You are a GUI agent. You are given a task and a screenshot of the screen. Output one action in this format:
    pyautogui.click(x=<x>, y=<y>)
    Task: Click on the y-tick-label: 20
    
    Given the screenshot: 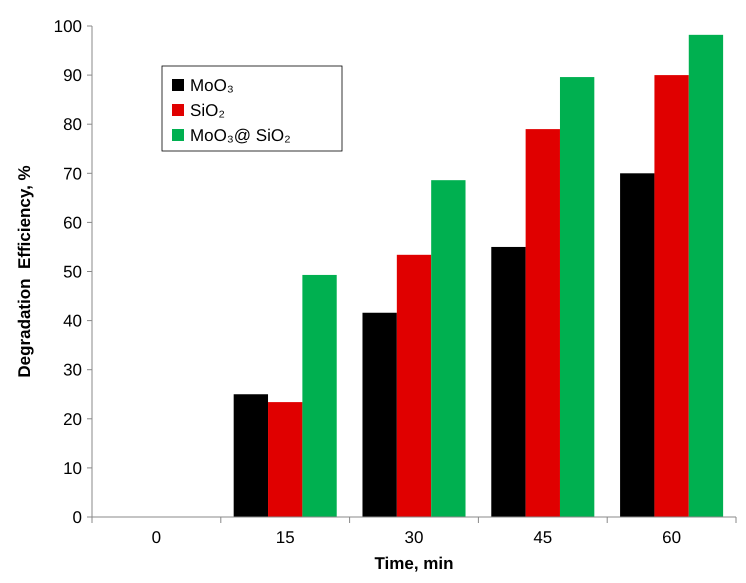 What is the action you would take?
    pyautogui.click(x=72, y=419)
    